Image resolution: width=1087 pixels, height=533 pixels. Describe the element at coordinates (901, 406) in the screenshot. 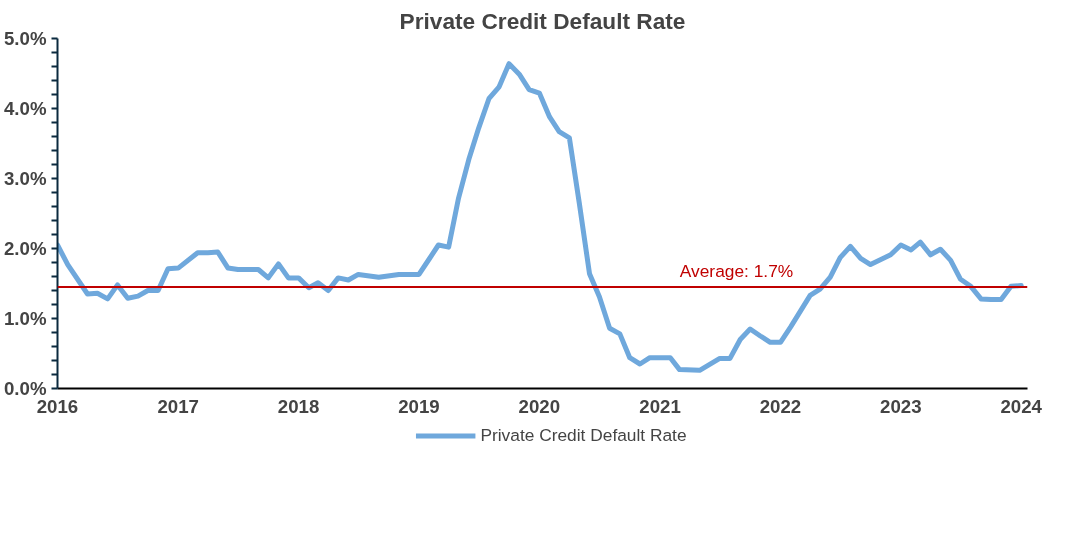

I see `x-tick-label: 2023` at that location.